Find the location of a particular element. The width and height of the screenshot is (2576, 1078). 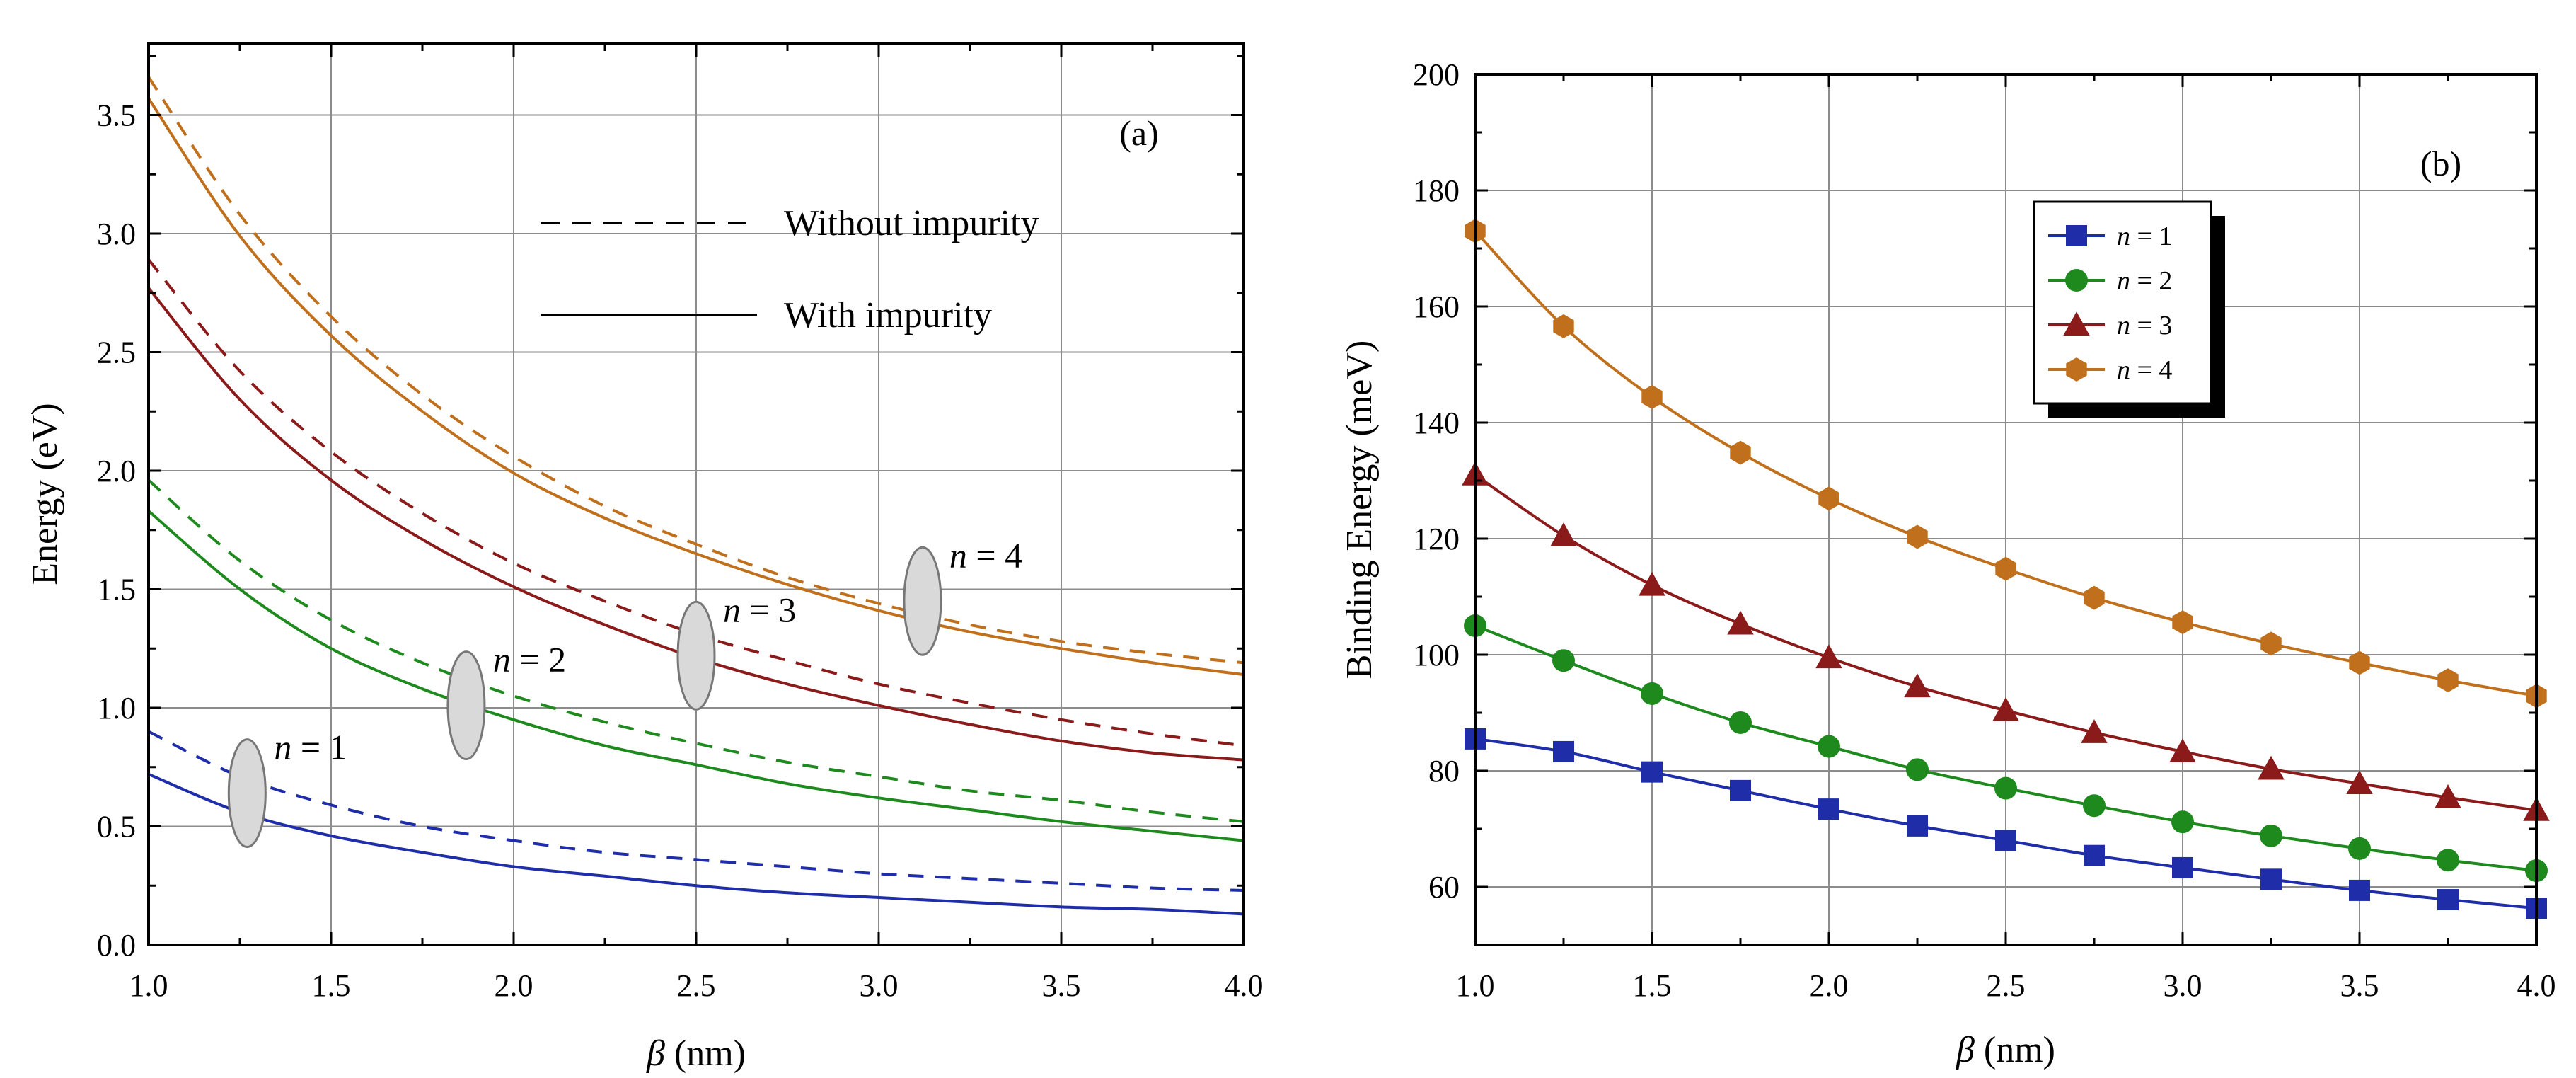

panel-a-x-tick-label: 1.5 is located at coordinates (331, 985).